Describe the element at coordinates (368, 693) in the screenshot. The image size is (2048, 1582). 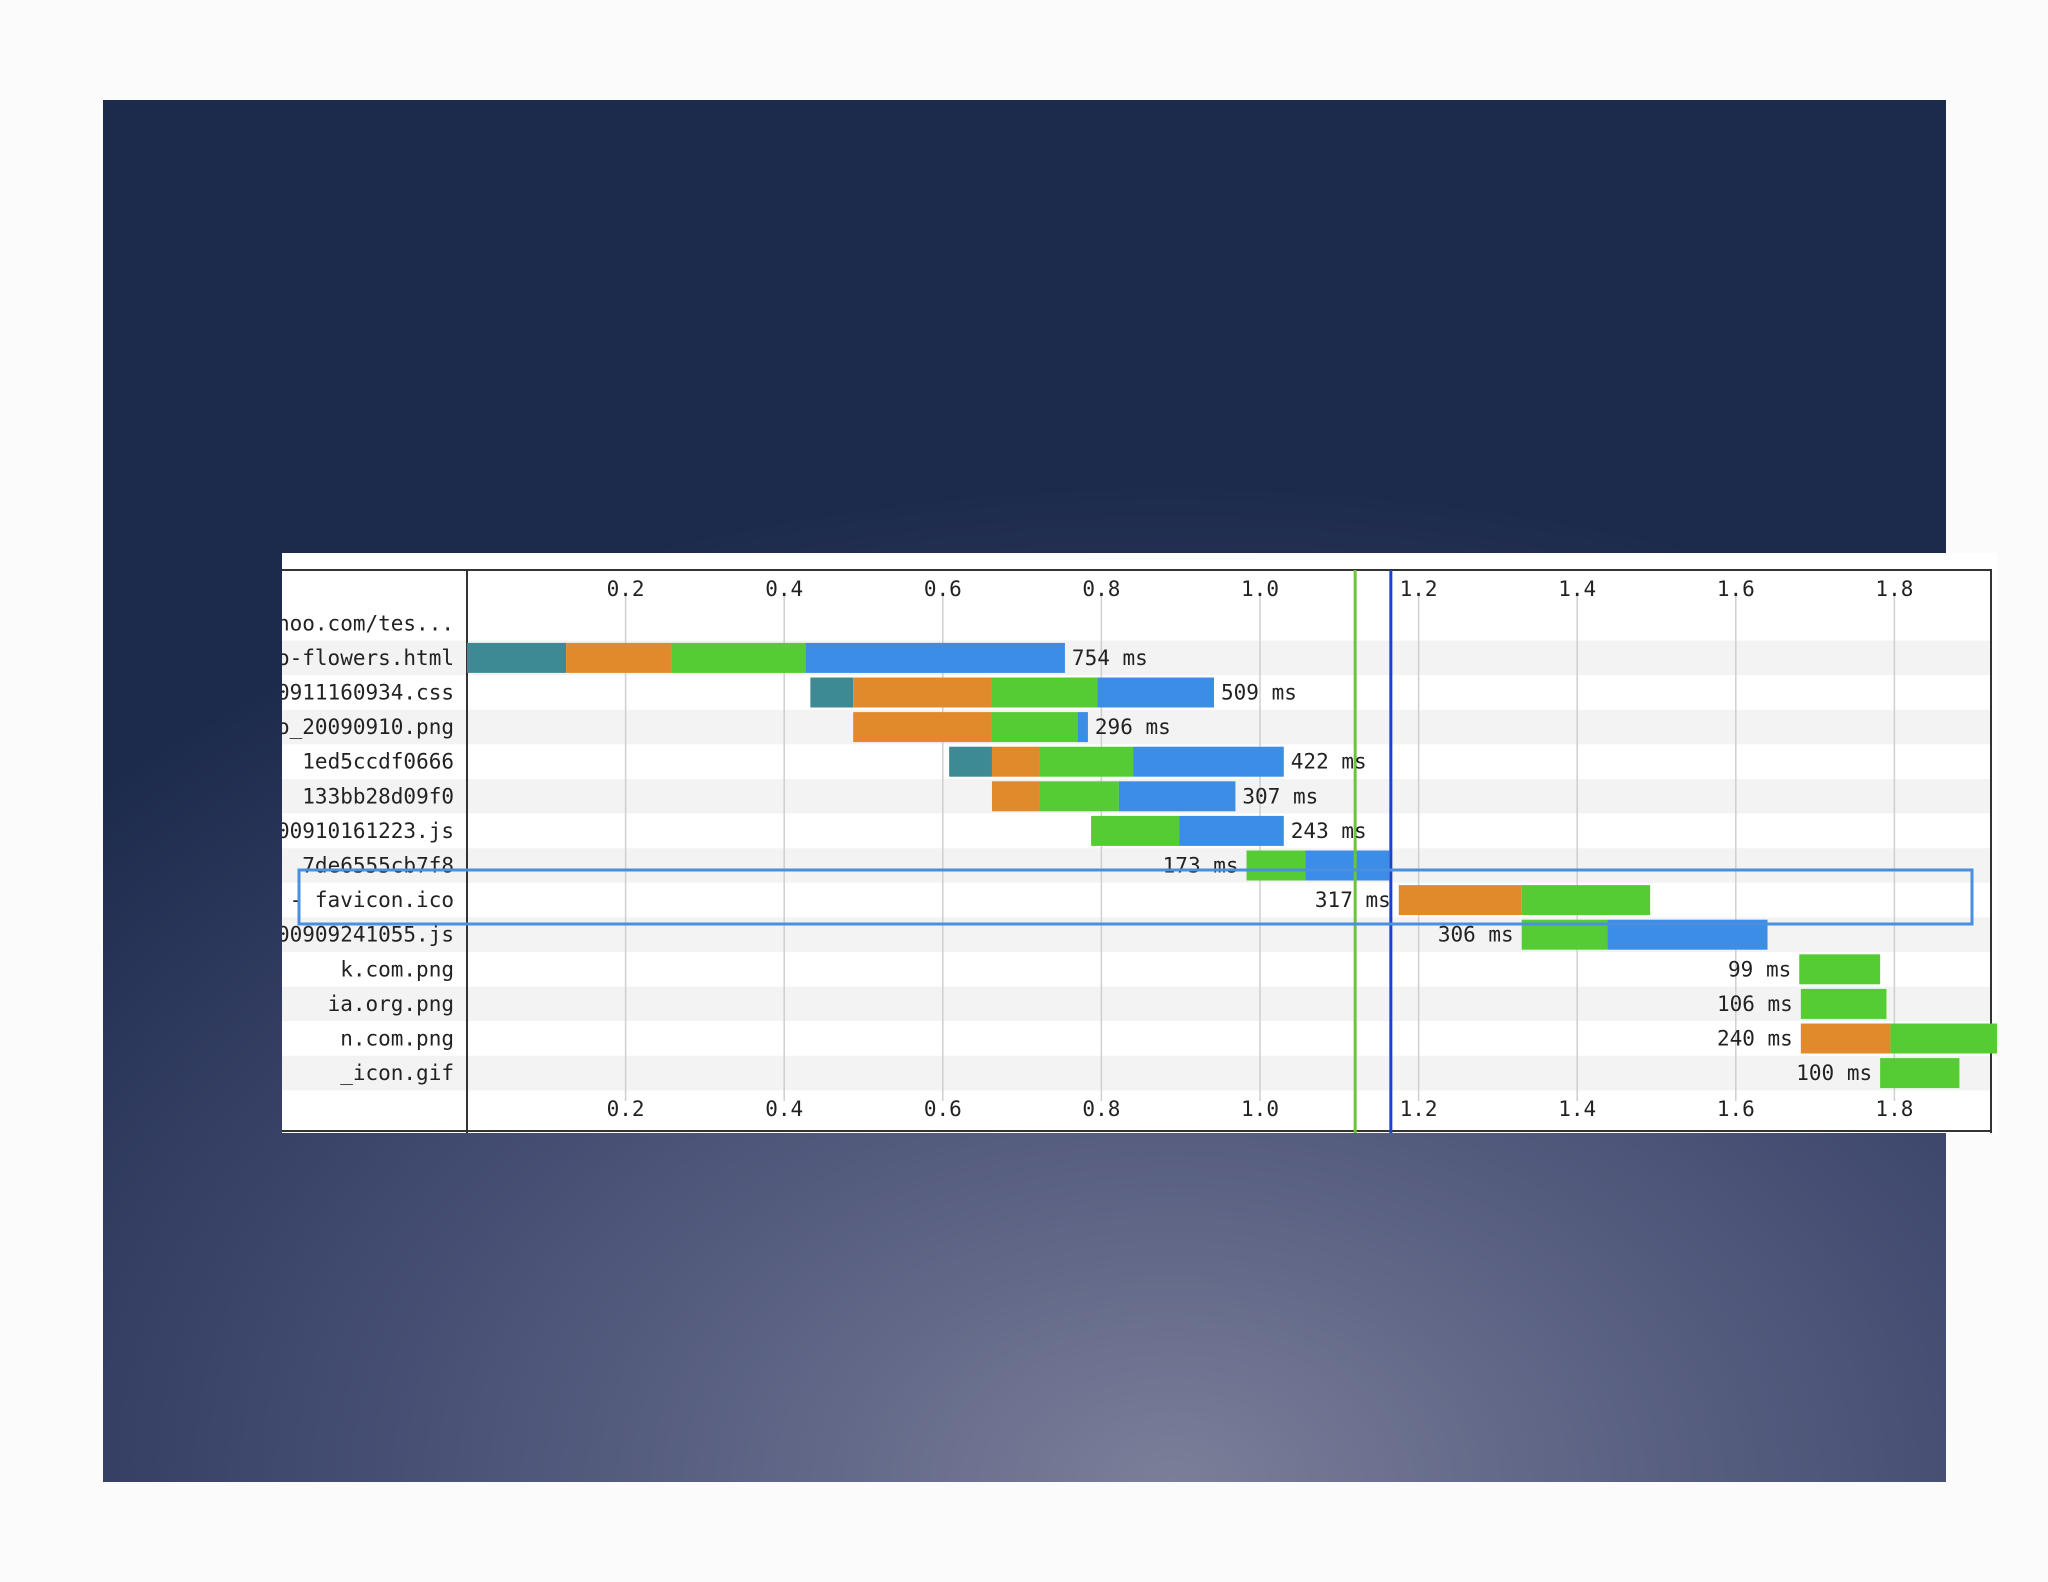
I see `request-label: 0911160934.css` at that location.